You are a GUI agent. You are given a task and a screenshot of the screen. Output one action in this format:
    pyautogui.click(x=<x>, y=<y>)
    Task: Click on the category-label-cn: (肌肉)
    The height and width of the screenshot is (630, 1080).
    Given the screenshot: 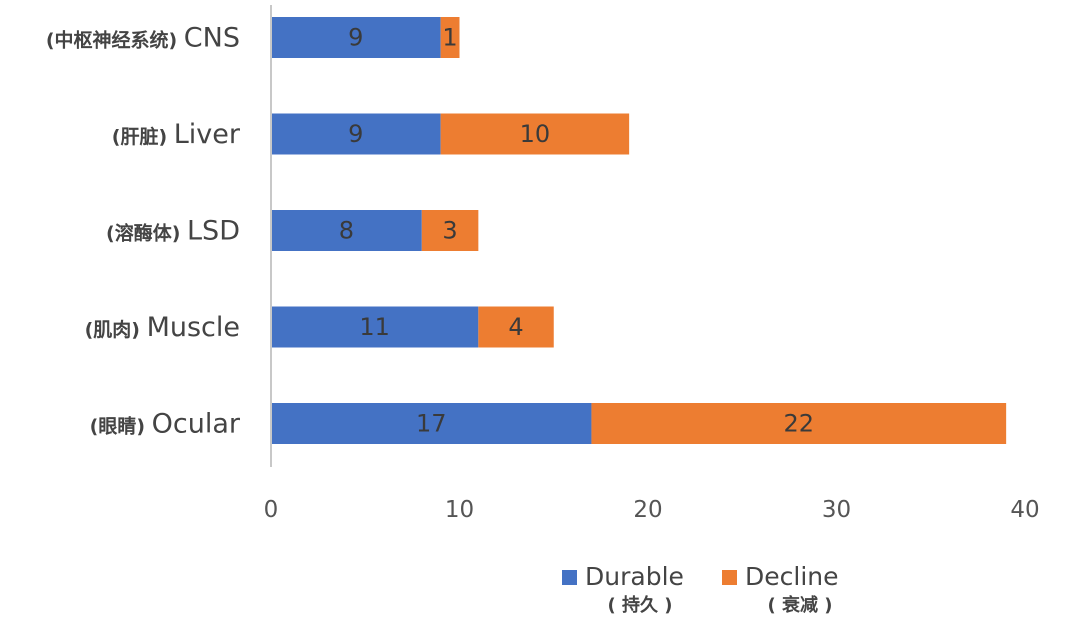 What is the action you would take?
    pyautogui.click(x=116, y=329)
    